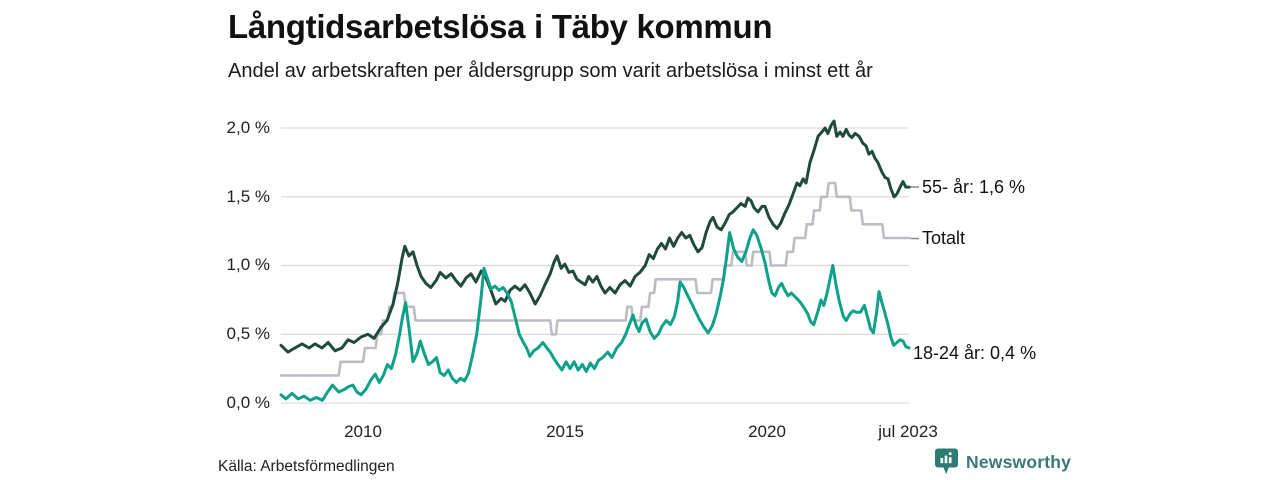  Describe the element at coordinates (767, 431) in the screenshot. I see `x-tick-2020: 2020` at that location.